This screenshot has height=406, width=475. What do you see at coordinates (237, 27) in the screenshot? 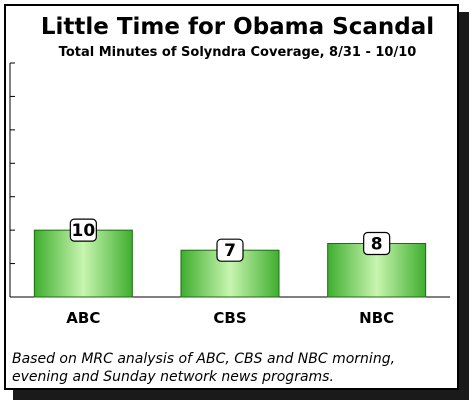
I see `chart-title: Little Time for Obama Scandal` at bounding box center [237, 27].